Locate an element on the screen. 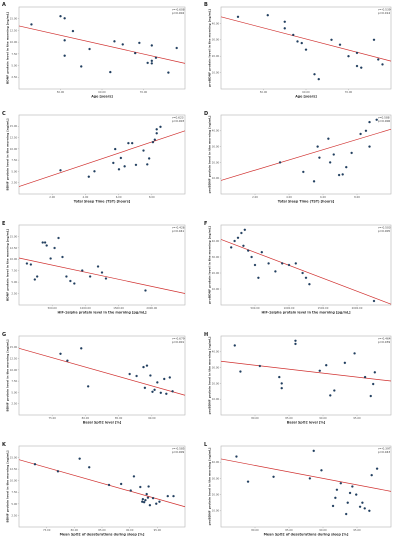 Image resolution: width=402 pixels, height=550 pixels. panel-e-xtick-label: 2000.00 is located at coordinates (151, 308).